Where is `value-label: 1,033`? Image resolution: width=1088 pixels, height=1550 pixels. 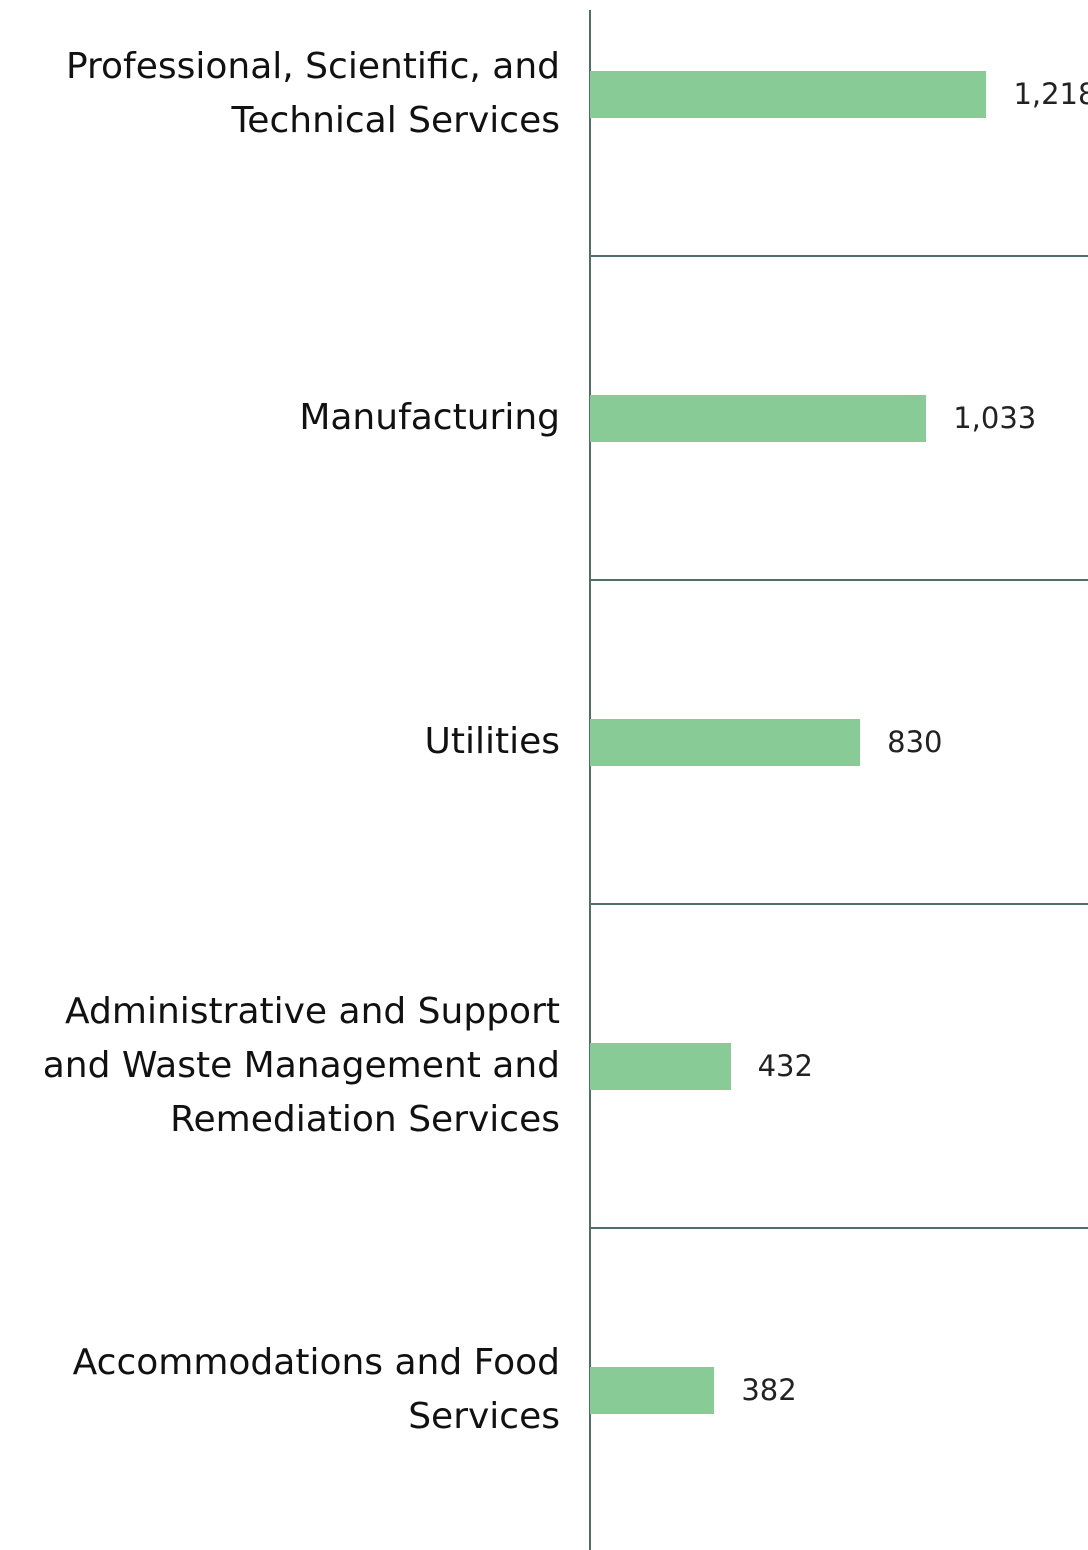 value-label: 1,033 is located at coordinates (995, 418).